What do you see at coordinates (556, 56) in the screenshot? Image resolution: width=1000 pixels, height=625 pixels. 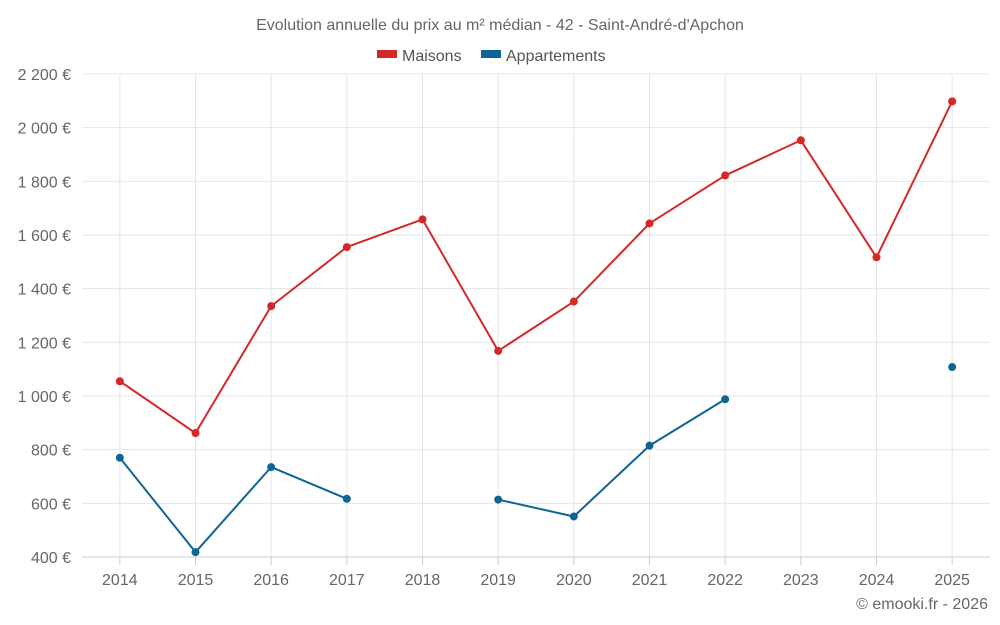 I see `legend-label-appartements: Appartements` at bounding box center [556, 56].